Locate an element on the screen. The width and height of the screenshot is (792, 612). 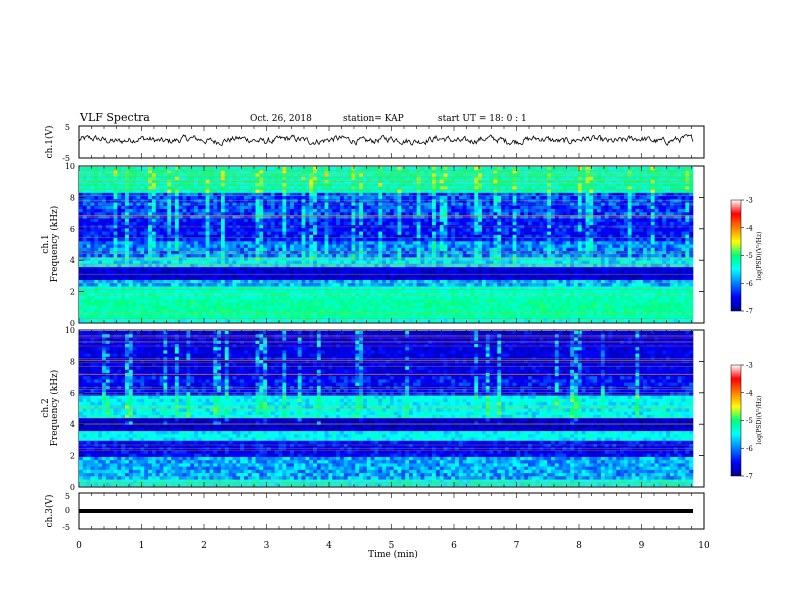
start-time-label: start UT = 18: 0 : 1 is located at coordinates (482, 119).